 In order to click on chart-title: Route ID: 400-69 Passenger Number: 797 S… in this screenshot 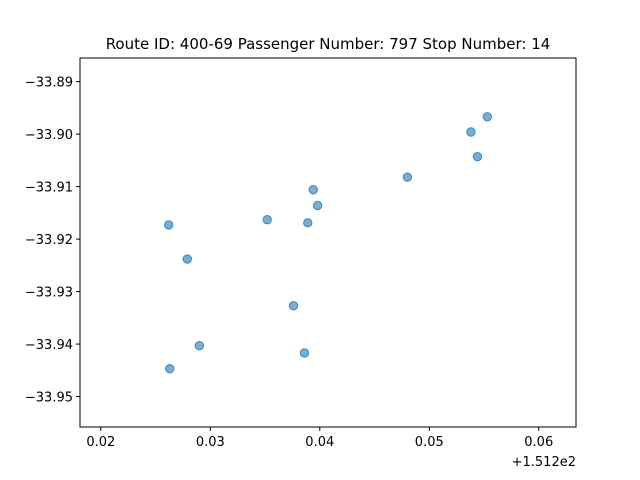, I will do `click(328, 44)`.